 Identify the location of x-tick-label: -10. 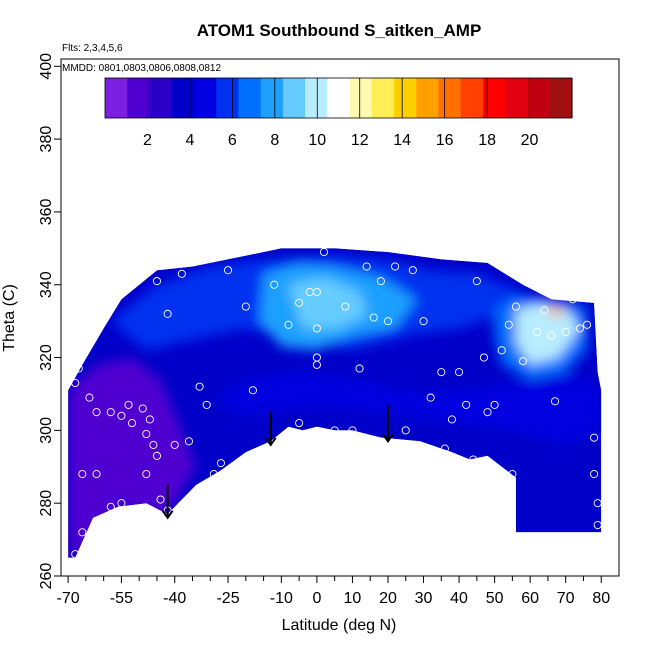
(281, 598).